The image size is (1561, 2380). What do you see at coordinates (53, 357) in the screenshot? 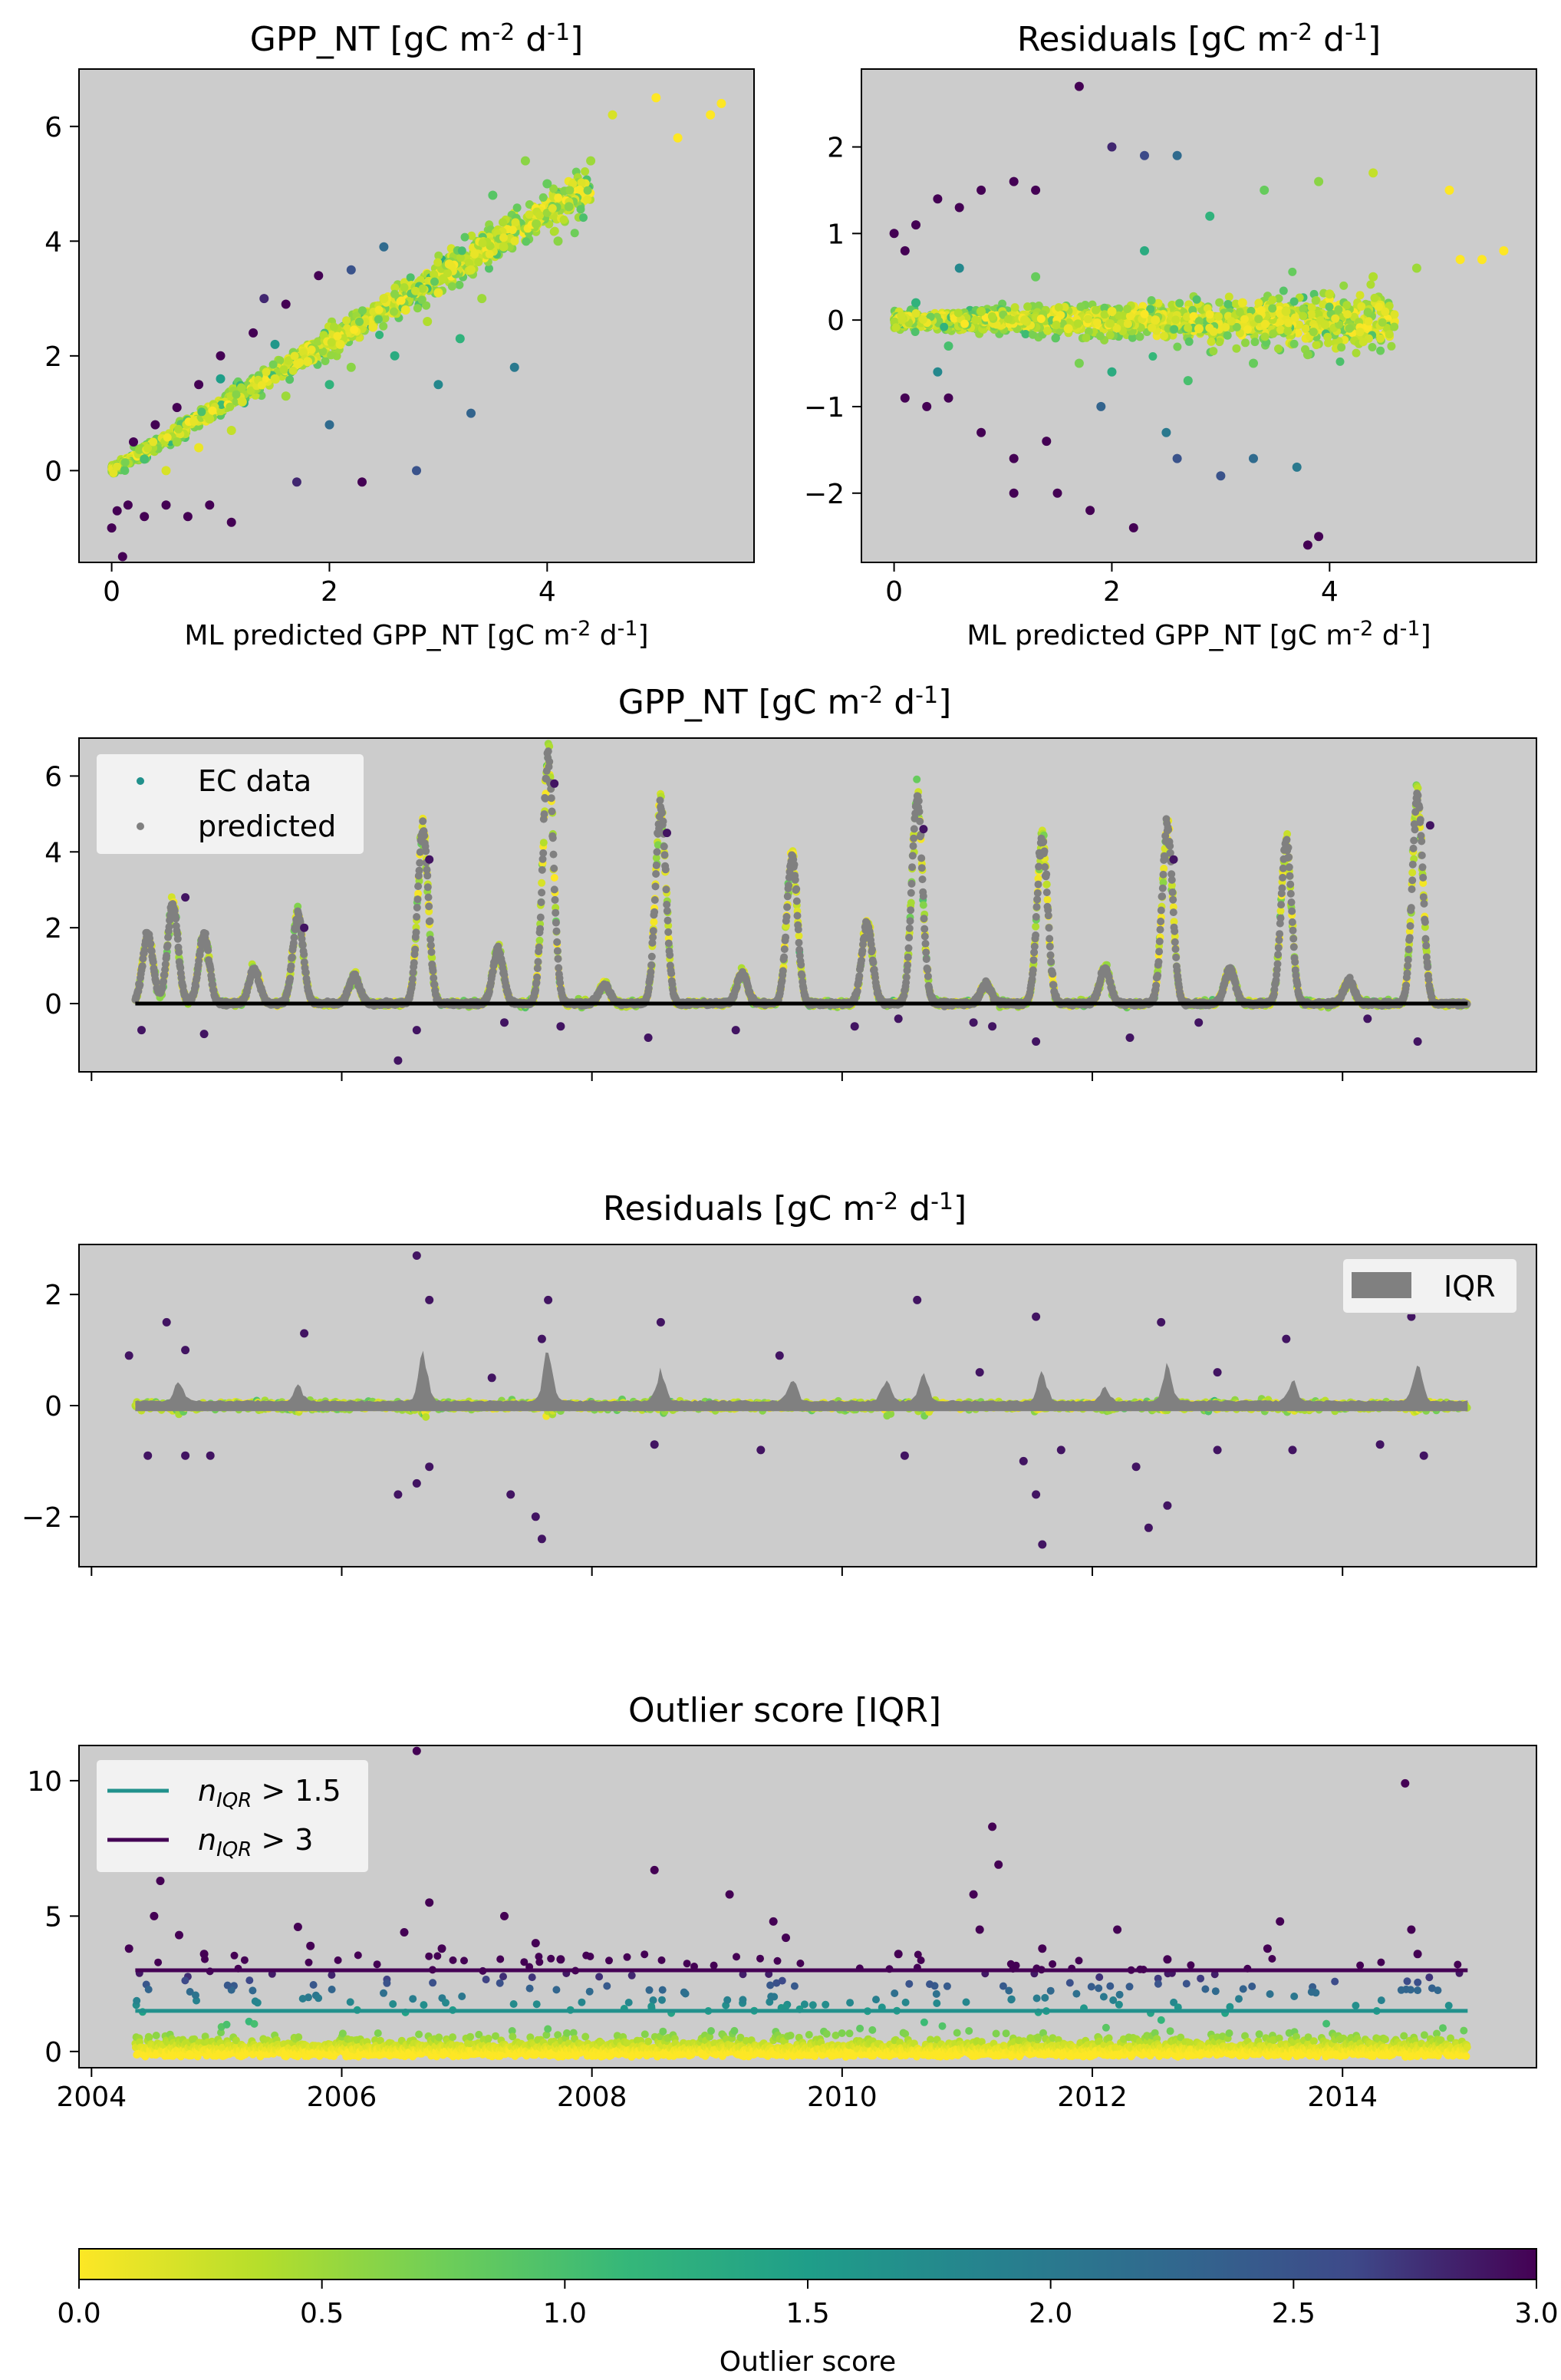
I see `y-tick-label: 2` at bounding box center [53, 357].